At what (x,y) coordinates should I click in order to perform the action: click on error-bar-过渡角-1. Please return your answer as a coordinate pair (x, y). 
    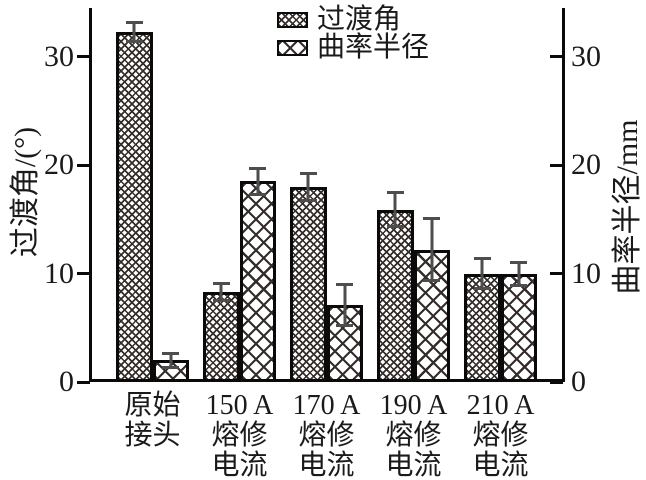
    Looking at the image, I should click on (134, 32).